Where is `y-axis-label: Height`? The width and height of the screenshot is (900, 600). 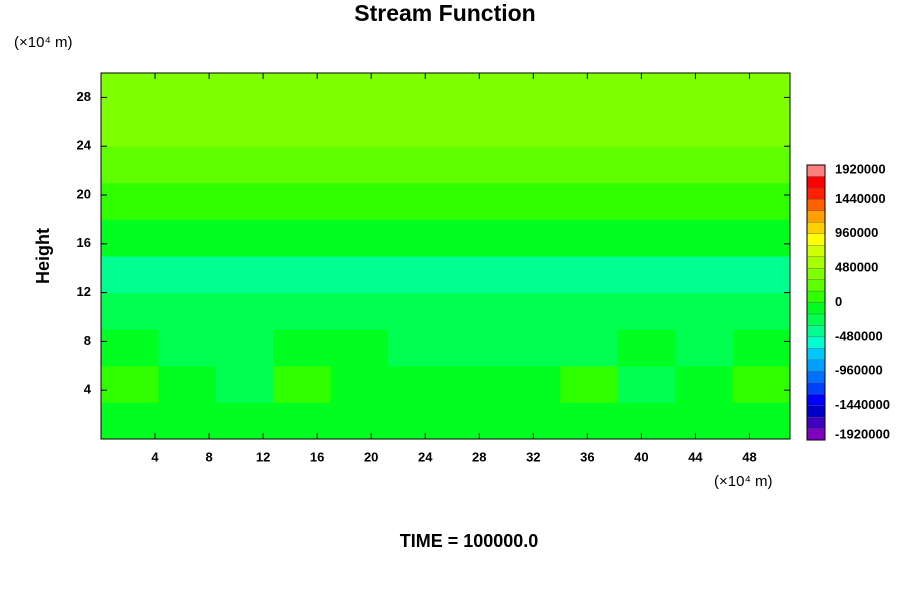
y-axis-label: Height is located at coordinates (43, 256).